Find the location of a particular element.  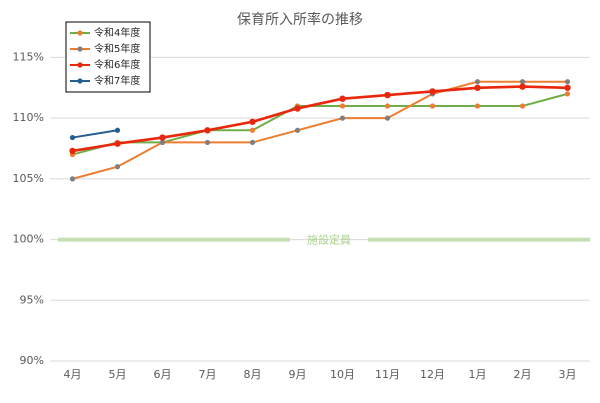

x-tick-label: 4月 is located at coordinates (73, 374).